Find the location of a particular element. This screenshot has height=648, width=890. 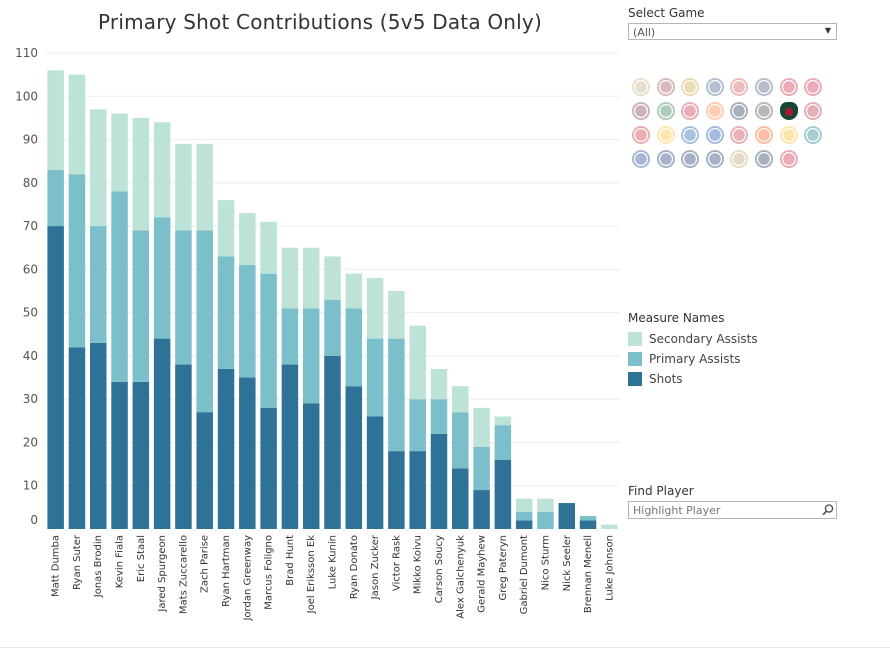

blues-logo is located at coordinates (641, 159).